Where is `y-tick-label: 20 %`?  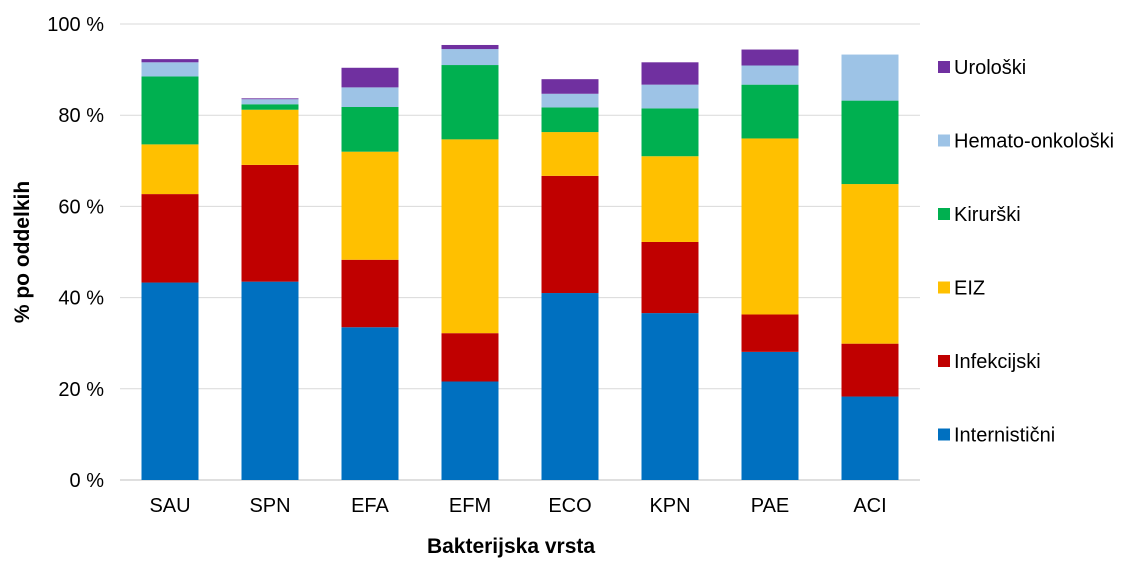 y-tick-label: 20 % is located at coordinates (81, 390).